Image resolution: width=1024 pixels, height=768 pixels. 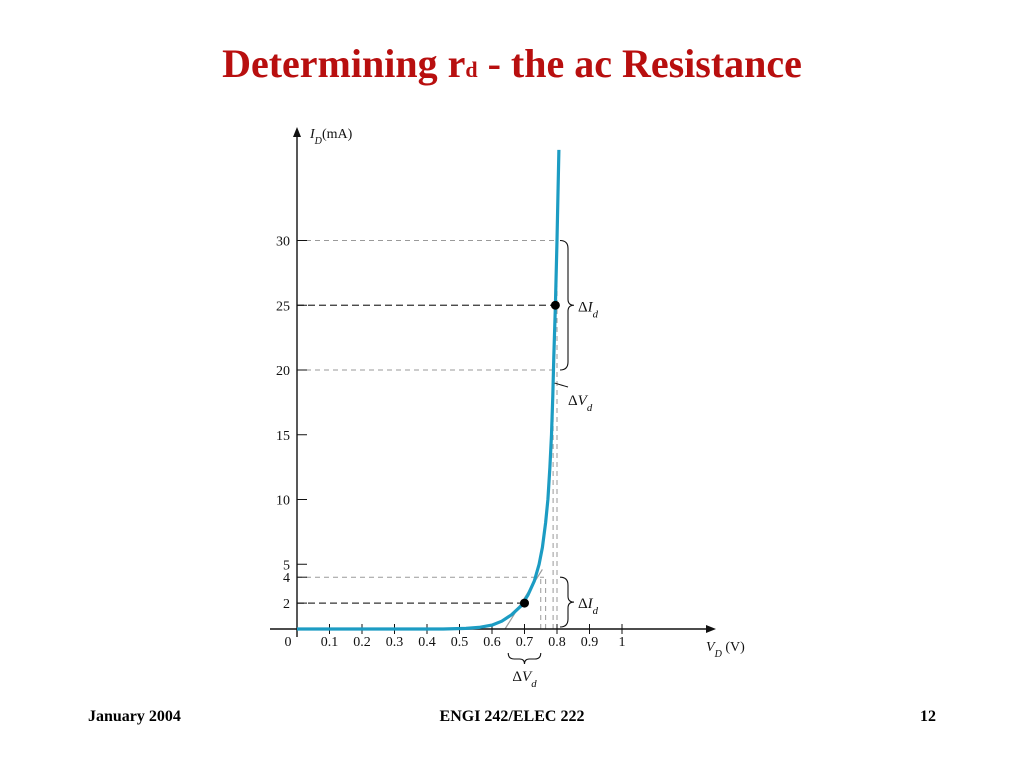 What do you see at coordinates (590, 642) in the screenshot?
I see `x-tick-label-8: 0.9` at bounding box center [590, 642].